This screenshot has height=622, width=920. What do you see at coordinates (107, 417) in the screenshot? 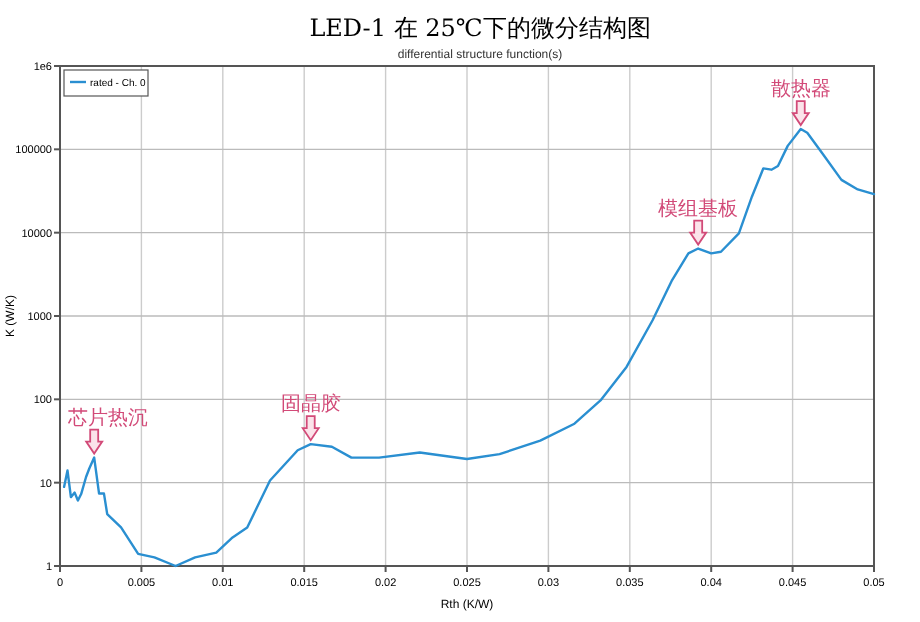
I see `annotation: 芯片热沉` at bounding box center [107, 417].